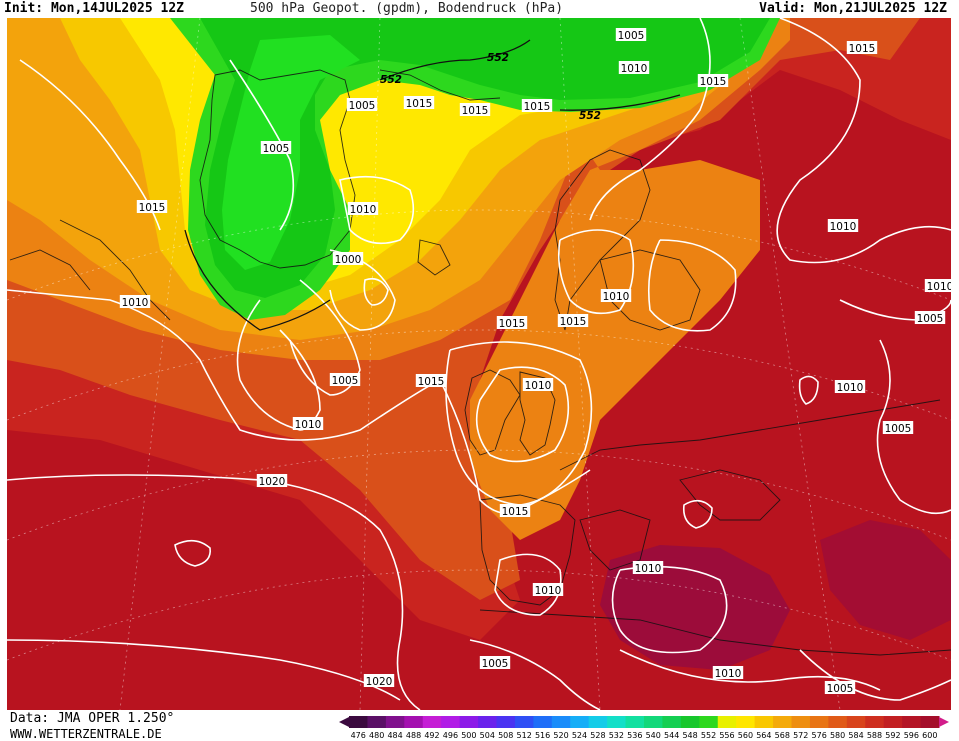  I want to click on scale-arrow-high, so click(944, 722).